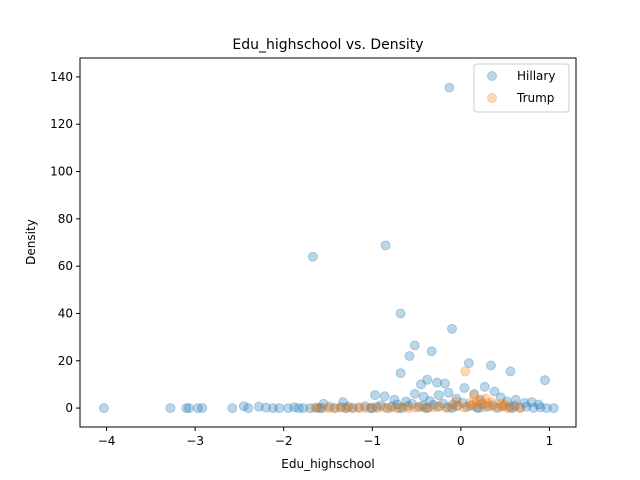 Image resolution: width=640 pixels, height=480 pixels. What do you see at coordinates (195, 441) in the screenshot?
I see `x-tick-label: −3` at bounding box center [195, 441].